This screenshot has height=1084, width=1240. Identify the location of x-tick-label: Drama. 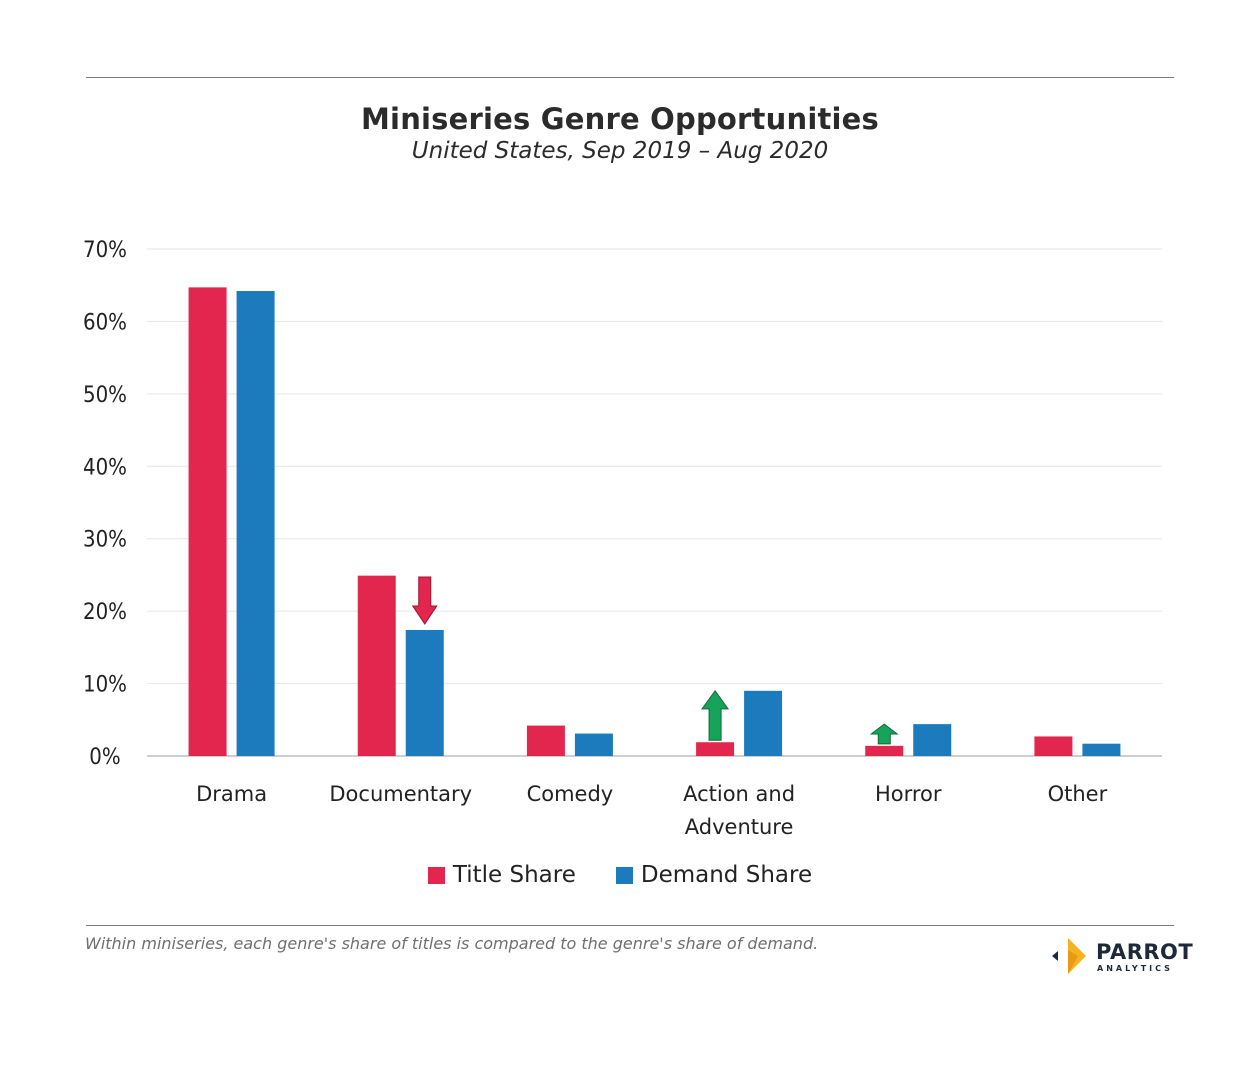
(231, 794).